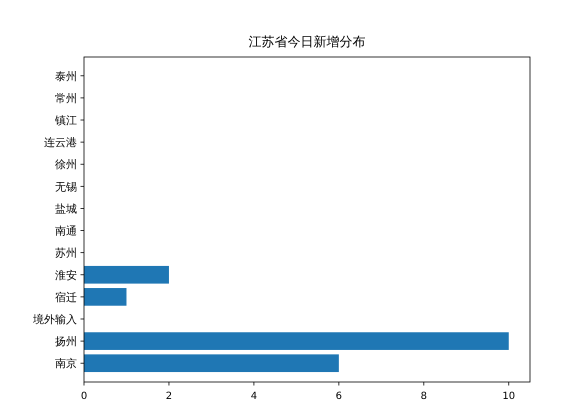  Describe the element at coordinates (254, 396) in the screenshot. I see `x-tick-label: 4` at that location.